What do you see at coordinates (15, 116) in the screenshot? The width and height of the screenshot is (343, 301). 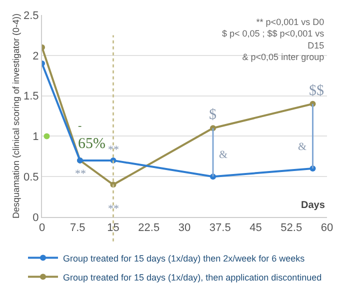 I see `y-axis-title: Desquamation (clinical scoring of investigator (0-4))` at bounding box center [15, 116].